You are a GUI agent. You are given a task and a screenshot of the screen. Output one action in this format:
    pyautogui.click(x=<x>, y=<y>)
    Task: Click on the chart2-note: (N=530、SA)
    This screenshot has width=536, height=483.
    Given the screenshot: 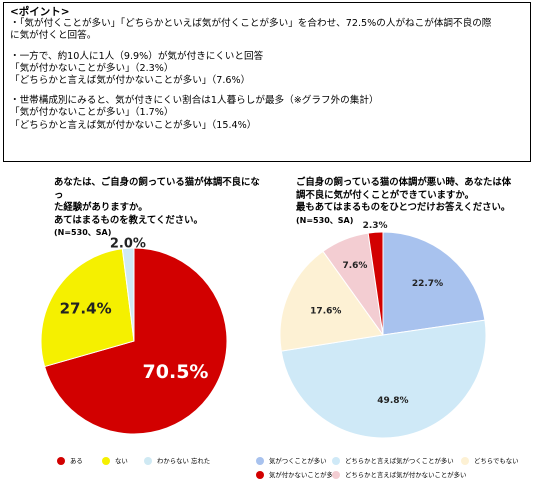 What is the action you would take?
    pyautogui.click(x=325, y=220)
    